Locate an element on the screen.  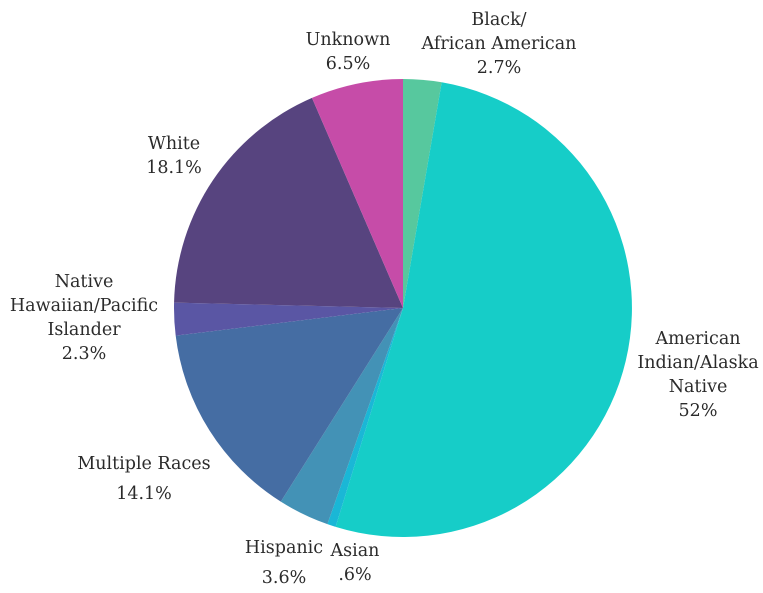
label-line: Islander is located at coordinates (84, 330).